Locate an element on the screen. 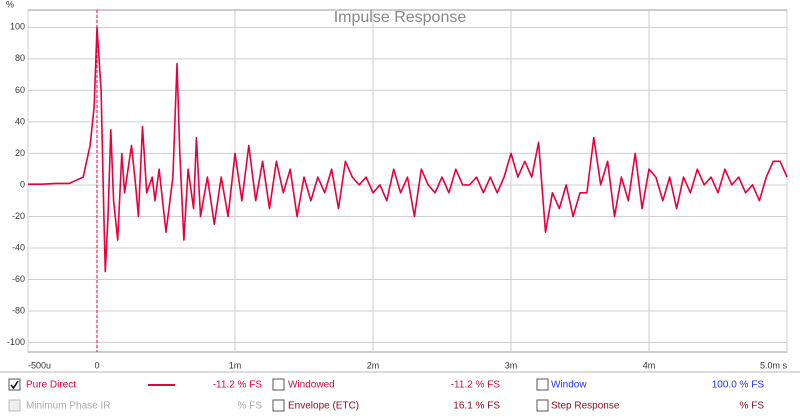 The height and width of the screenshot is (419, 800). x-tick-label: -500u is located at coordinates (39, 365).